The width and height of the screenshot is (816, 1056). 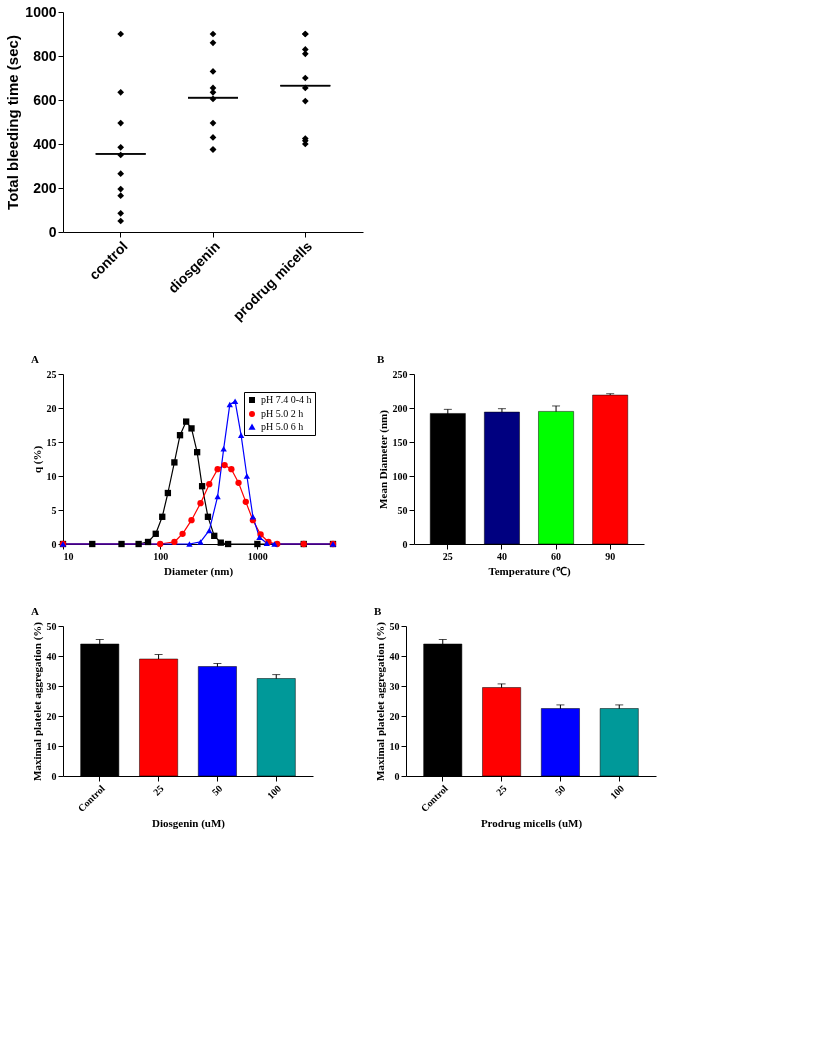 What do you see at coordinates (257, 556) in the screenshot?
I see `x-tick-label: 1000` at bounding box center [257, 556].